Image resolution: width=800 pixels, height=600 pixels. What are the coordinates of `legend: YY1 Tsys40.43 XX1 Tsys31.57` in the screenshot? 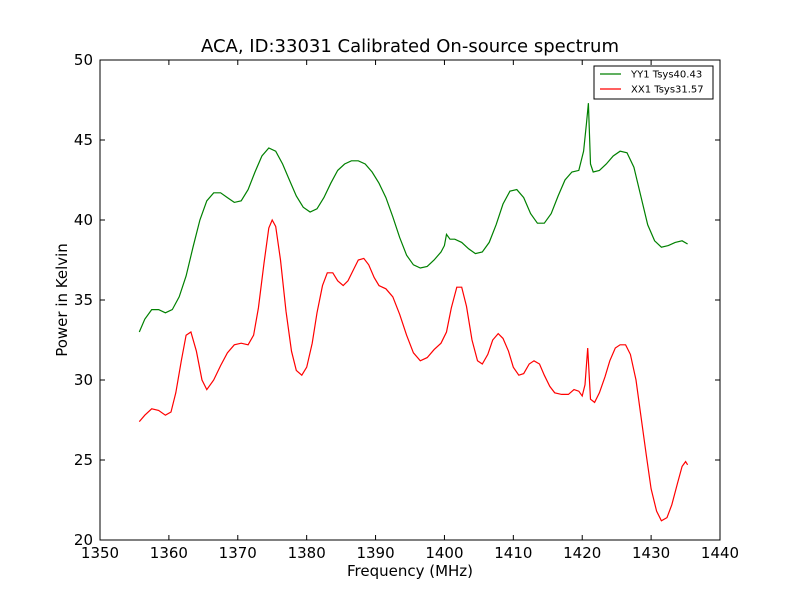 It's located at (653, 82).